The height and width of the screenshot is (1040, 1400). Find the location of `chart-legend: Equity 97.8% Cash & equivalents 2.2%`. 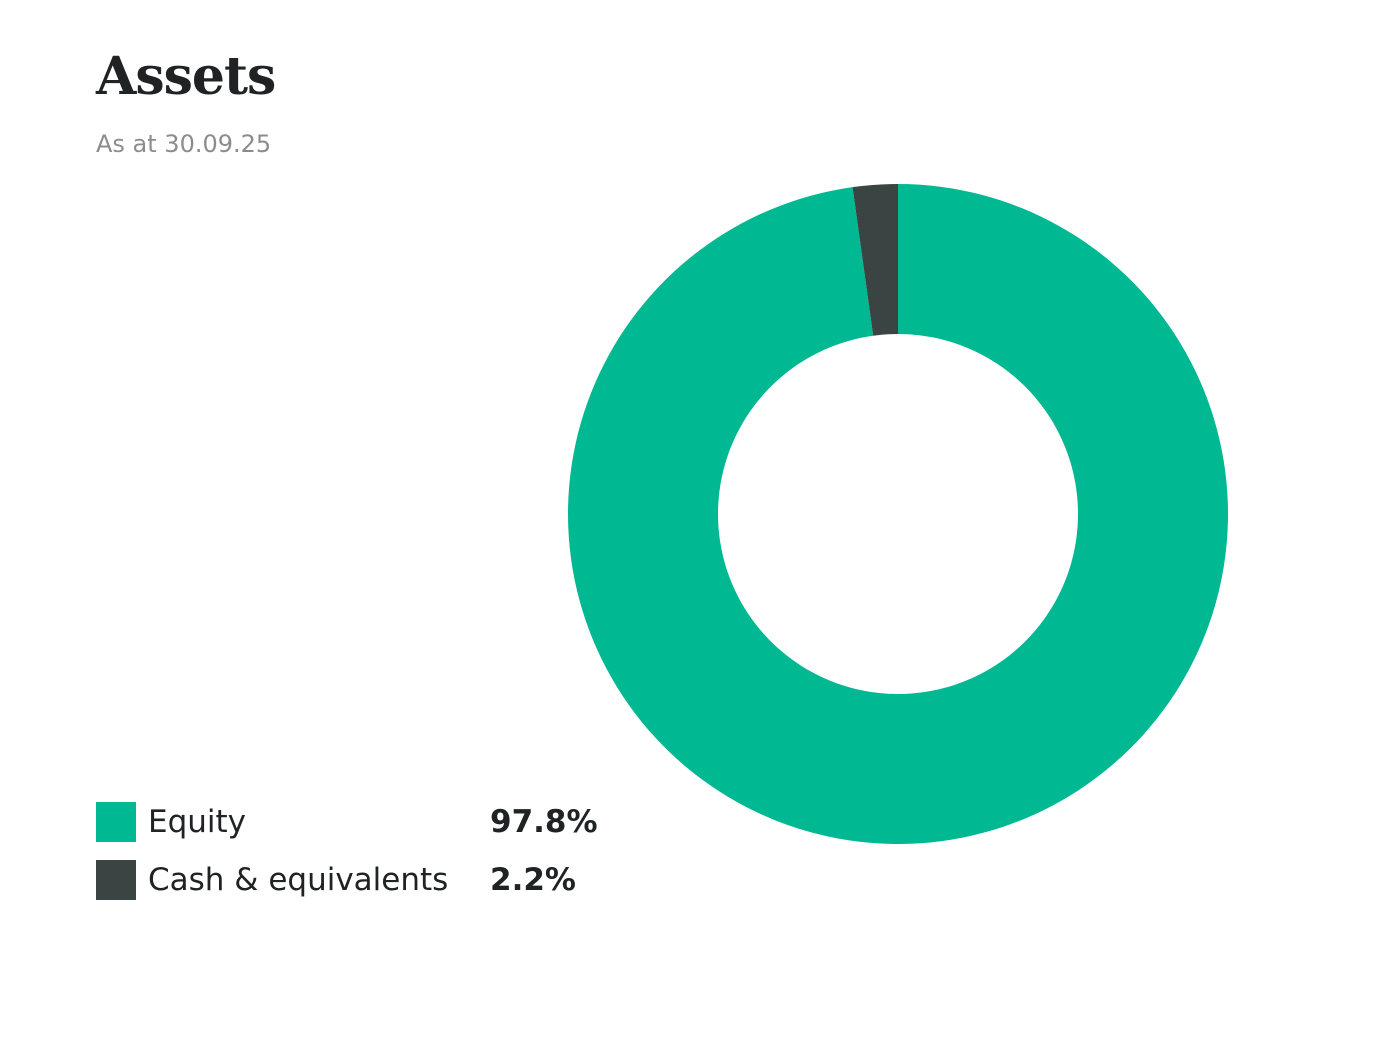

chart-legend: Equity 97.8% Cash & equivalents 2.2% is located at coordinates (356, 860).